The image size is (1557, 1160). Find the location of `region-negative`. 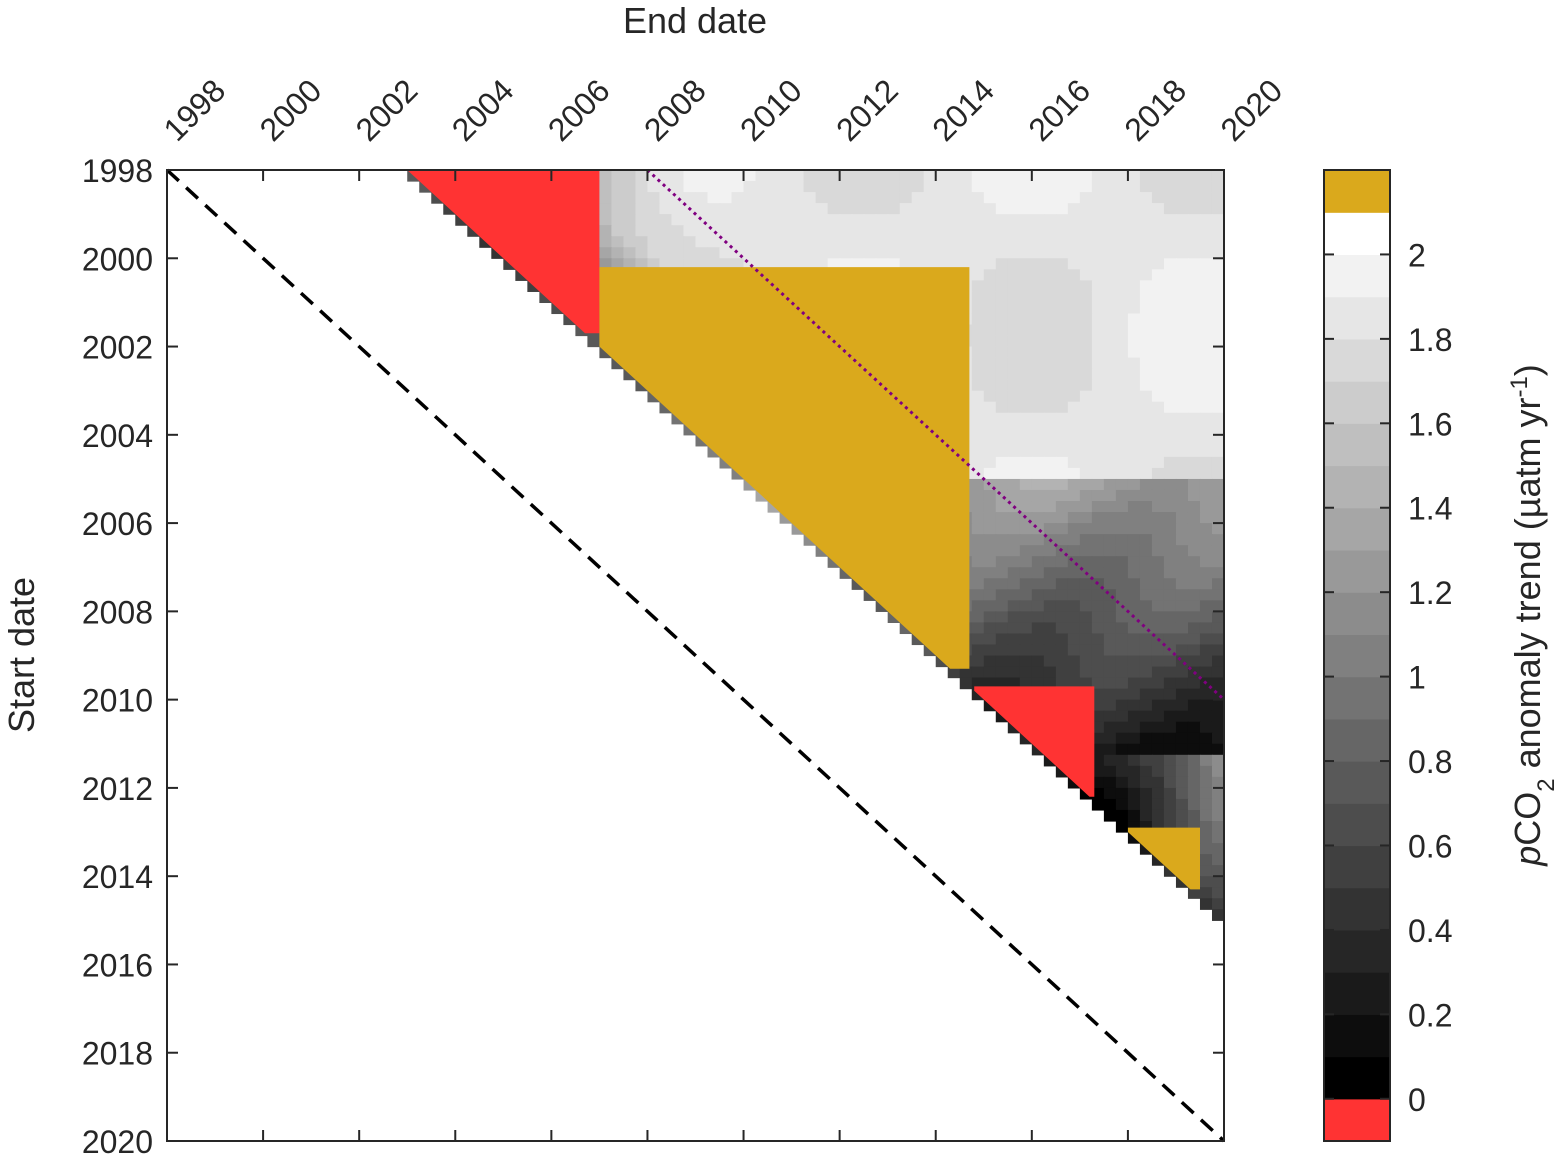

region-negative is located at coordinates (503, 252).